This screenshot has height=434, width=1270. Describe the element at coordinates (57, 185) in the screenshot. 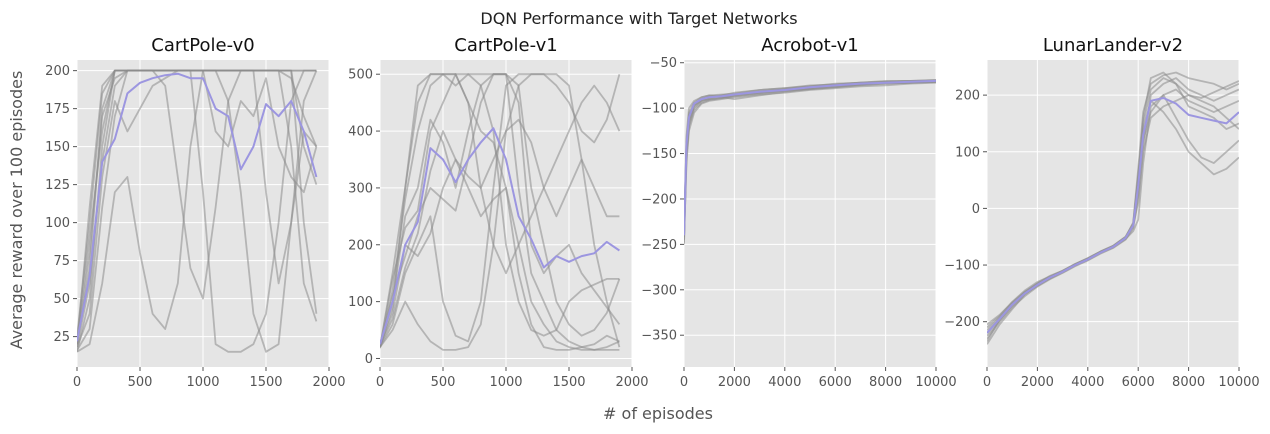

I see `y-tick-label: 125` at that location.